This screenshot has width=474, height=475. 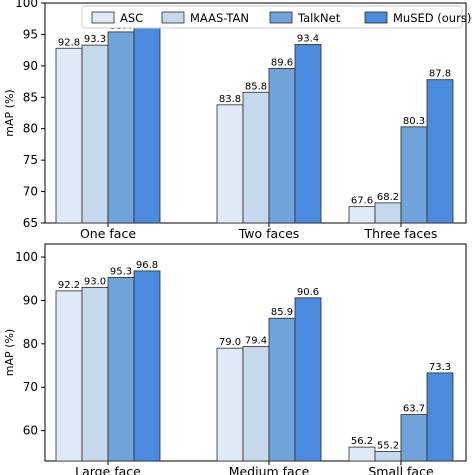 I want to click on legend-label: TalkNet, so click(x=319, y=18).